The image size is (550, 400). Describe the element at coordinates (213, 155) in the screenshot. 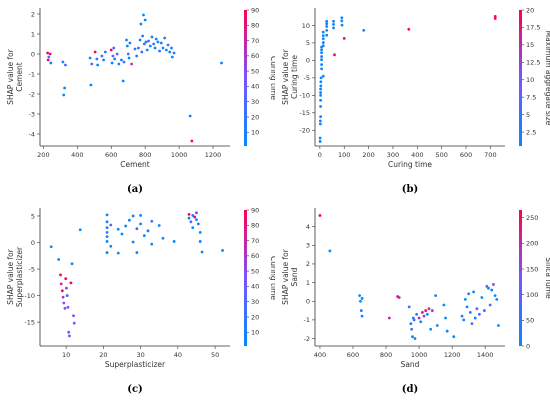

I see `x-tick-label: 1200` at that location.